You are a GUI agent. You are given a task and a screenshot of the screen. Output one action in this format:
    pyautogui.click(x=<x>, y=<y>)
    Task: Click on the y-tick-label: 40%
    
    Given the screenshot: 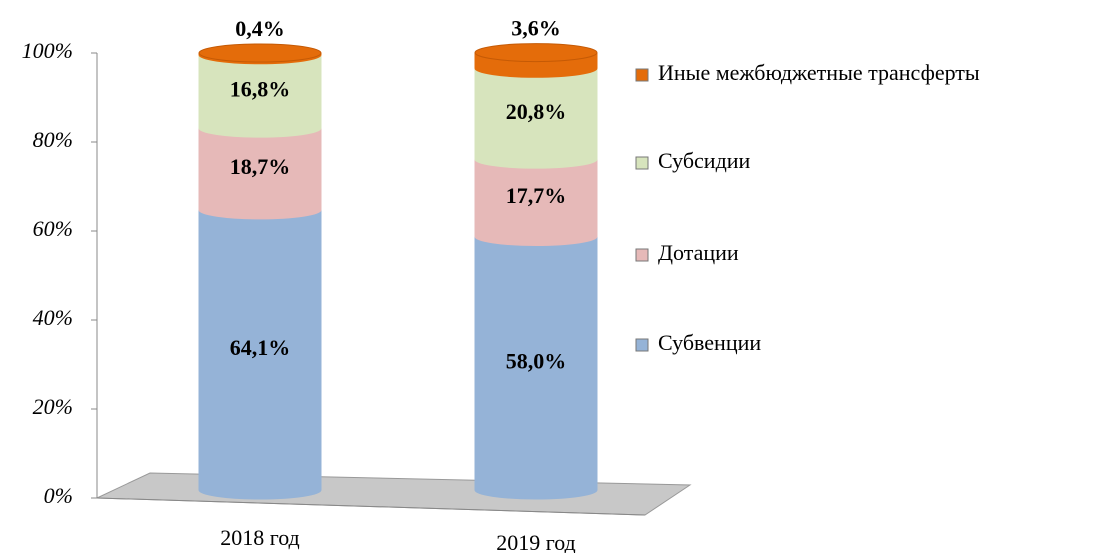 What is the action you would take?
    pyautogui.click(x=53, y=317)
    